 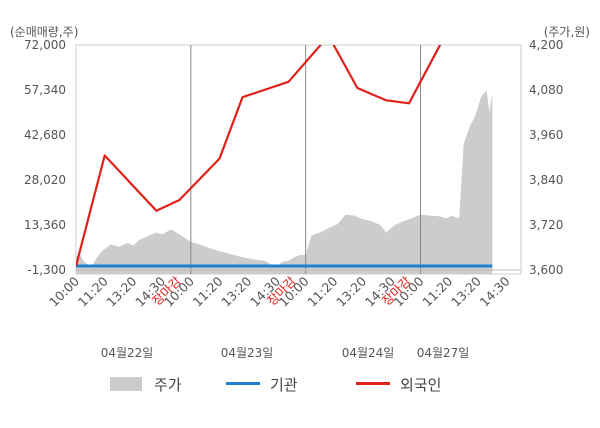 I want to click on right-tick-label: 3,840, so click(x=546, y=180).